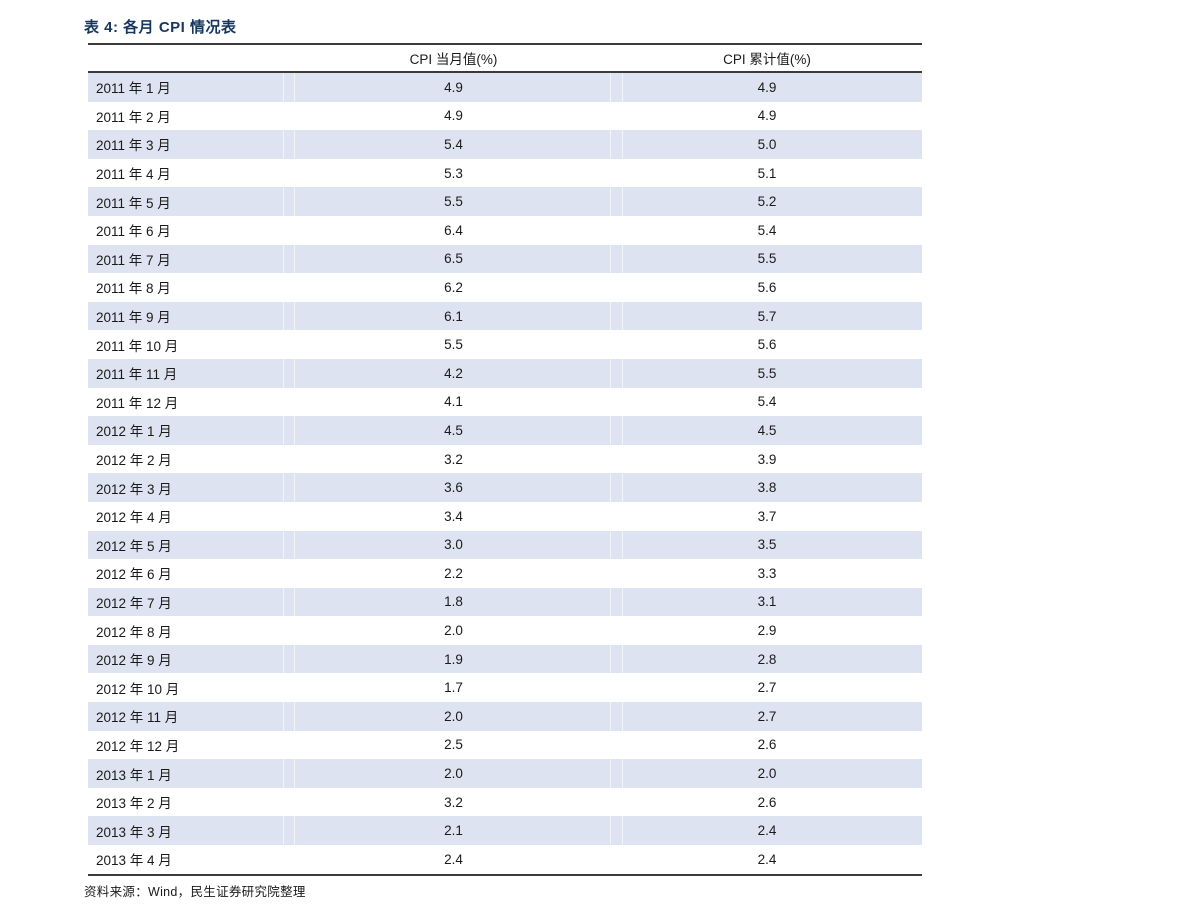 The width and height of the screenshot is (1191, 918). What do you see at coordinates (133, 89) in the screenshot?
I see `month-cell: 2011 年 1 月` at bounding box center [133, 89].